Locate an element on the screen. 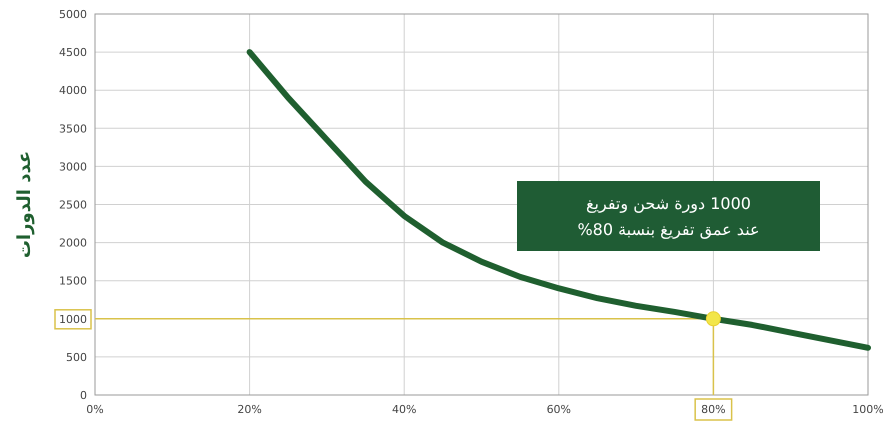 This screenshot has width=883, height=434. y-tick-label: 0 is located at coordinates (83, 395).